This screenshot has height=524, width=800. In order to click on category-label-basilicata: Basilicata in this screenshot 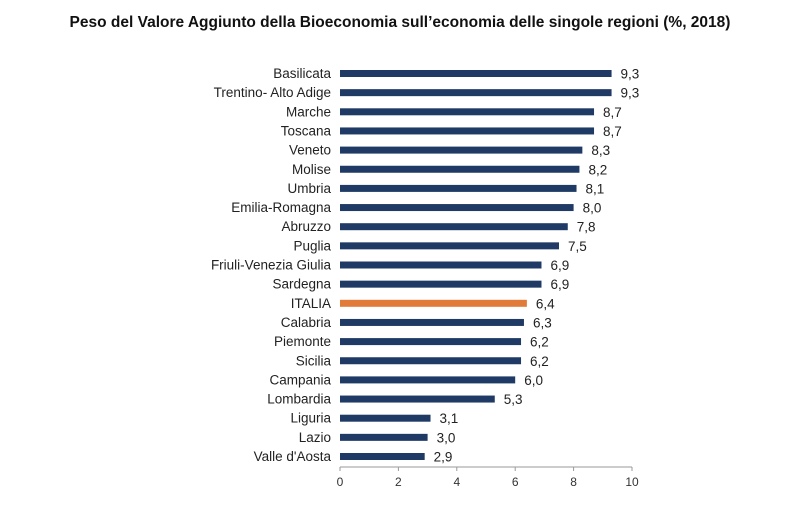, I will do `click(302, 73)`.